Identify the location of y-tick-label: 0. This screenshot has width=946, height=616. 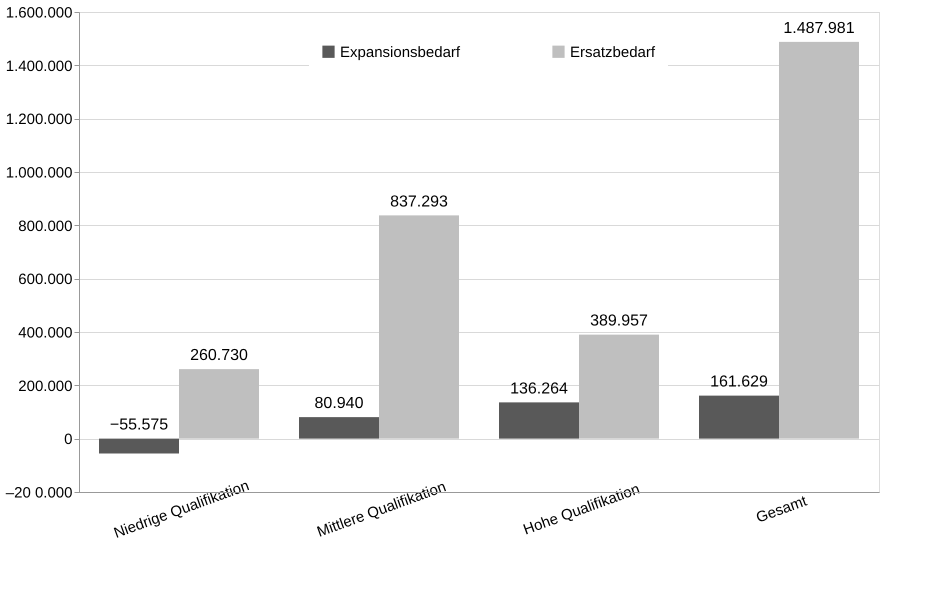
(68, 439).